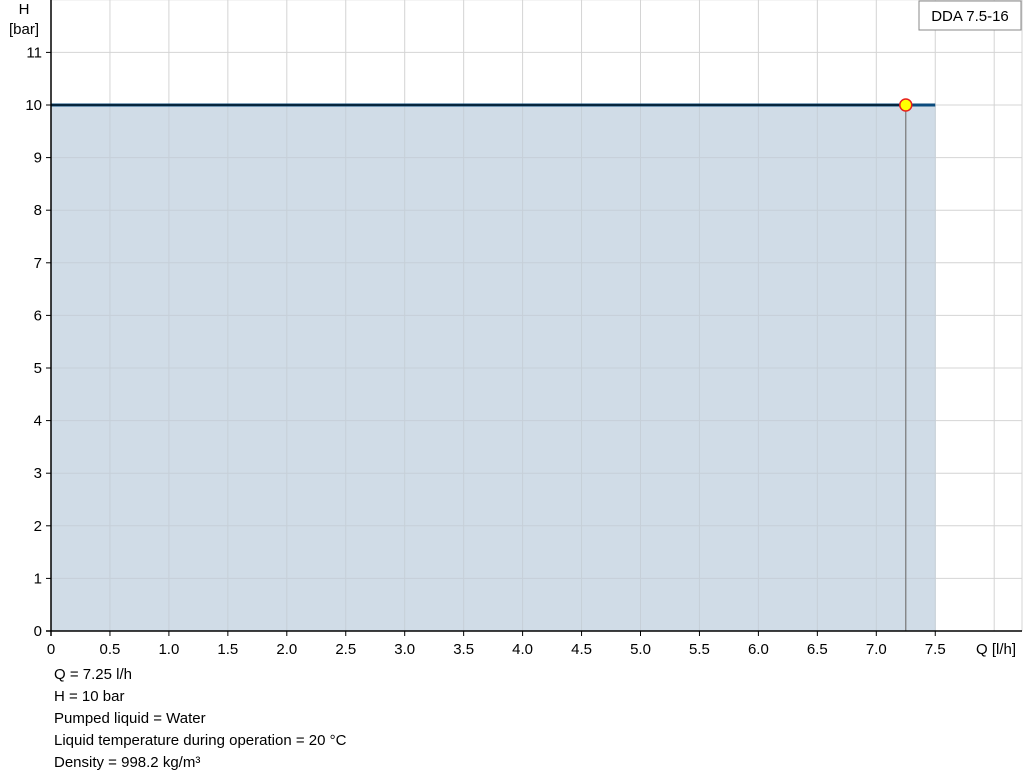 The image size is (1024, 781). What do you see at coordinates (33, 105) in the screenshot?
I see `y-tick-label: 10` at bounding box center [33, 105].